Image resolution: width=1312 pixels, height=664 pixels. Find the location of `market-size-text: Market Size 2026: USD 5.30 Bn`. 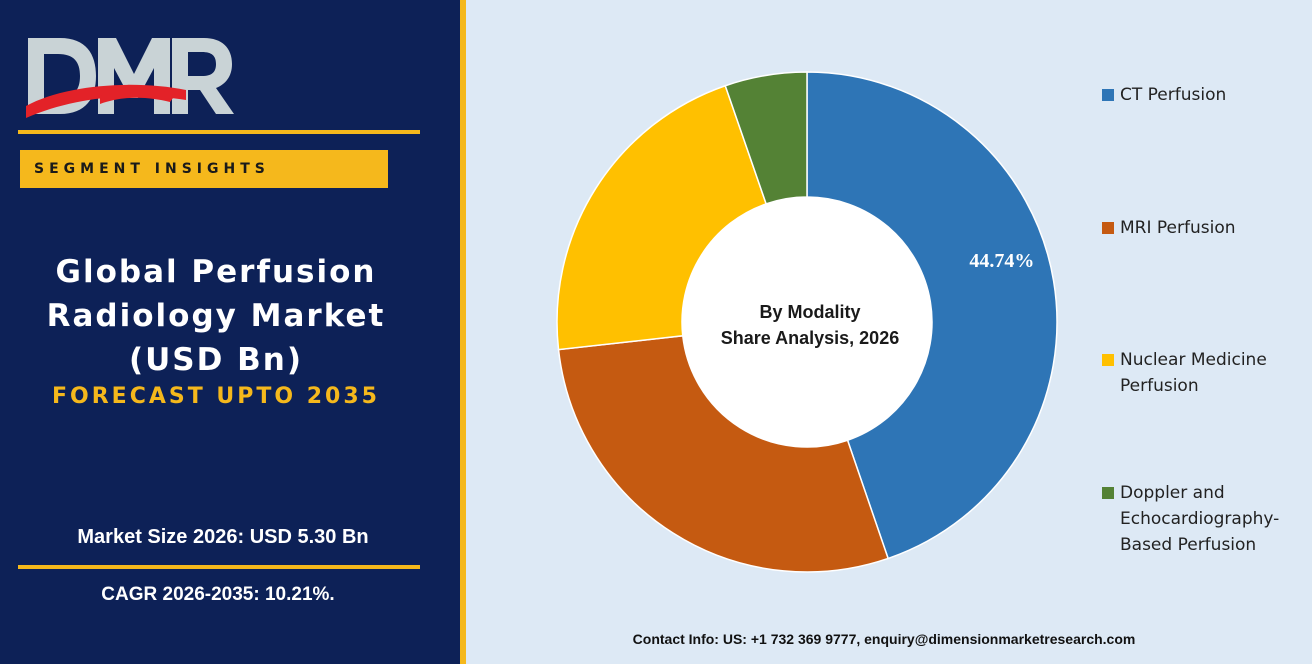

market-size-text: Market Size 2026: USD 5.30 Bn is located at coordinates (223, 537).